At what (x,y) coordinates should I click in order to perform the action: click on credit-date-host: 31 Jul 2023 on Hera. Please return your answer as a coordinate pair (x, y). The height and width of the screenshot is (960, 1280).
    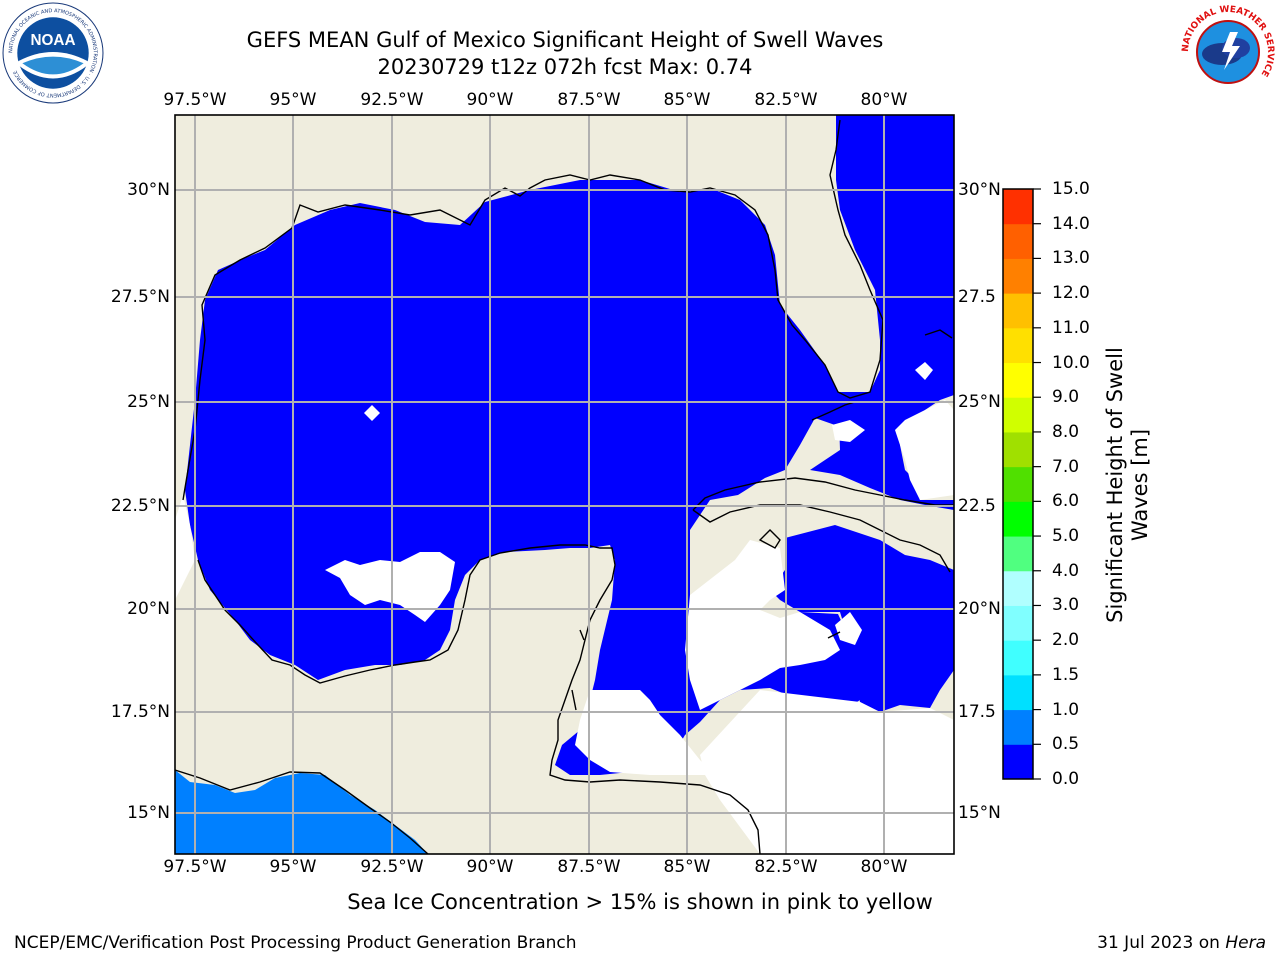
    Looking at the image, I should click on (1181, 943).